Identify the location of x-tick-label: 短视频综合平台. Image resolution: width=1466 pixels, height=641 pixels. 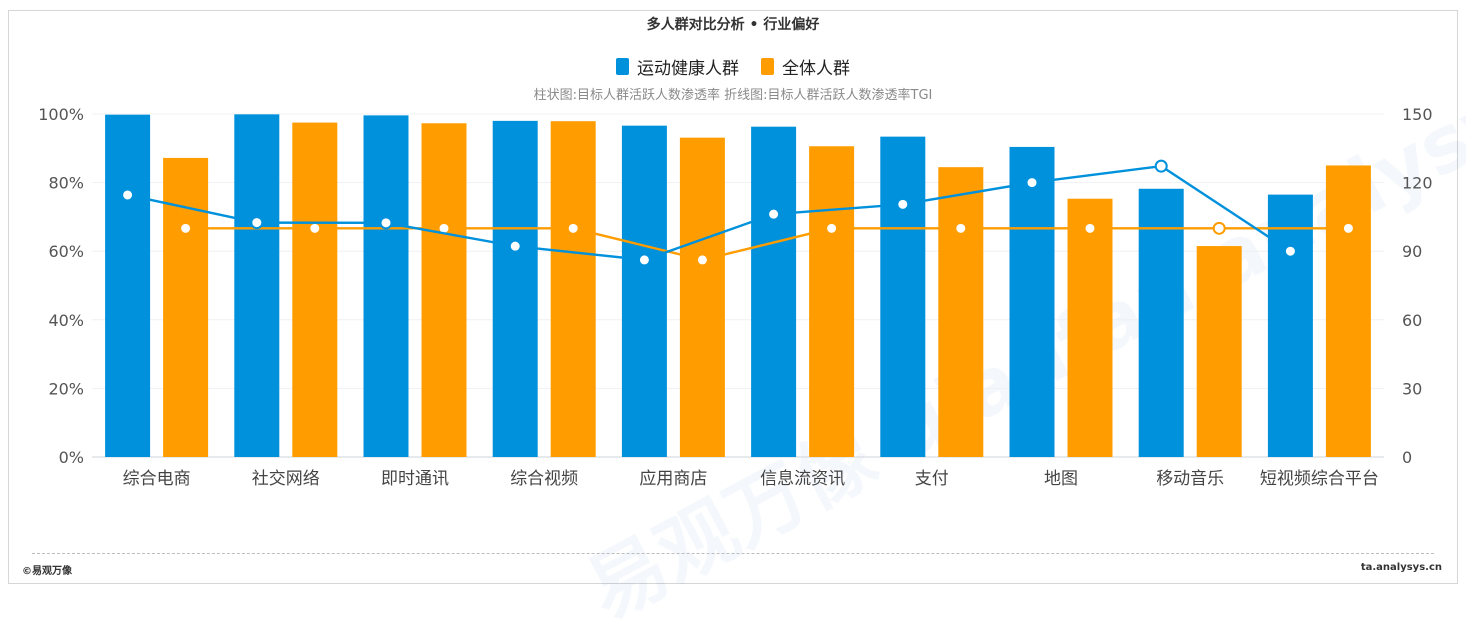
(1319, 479).